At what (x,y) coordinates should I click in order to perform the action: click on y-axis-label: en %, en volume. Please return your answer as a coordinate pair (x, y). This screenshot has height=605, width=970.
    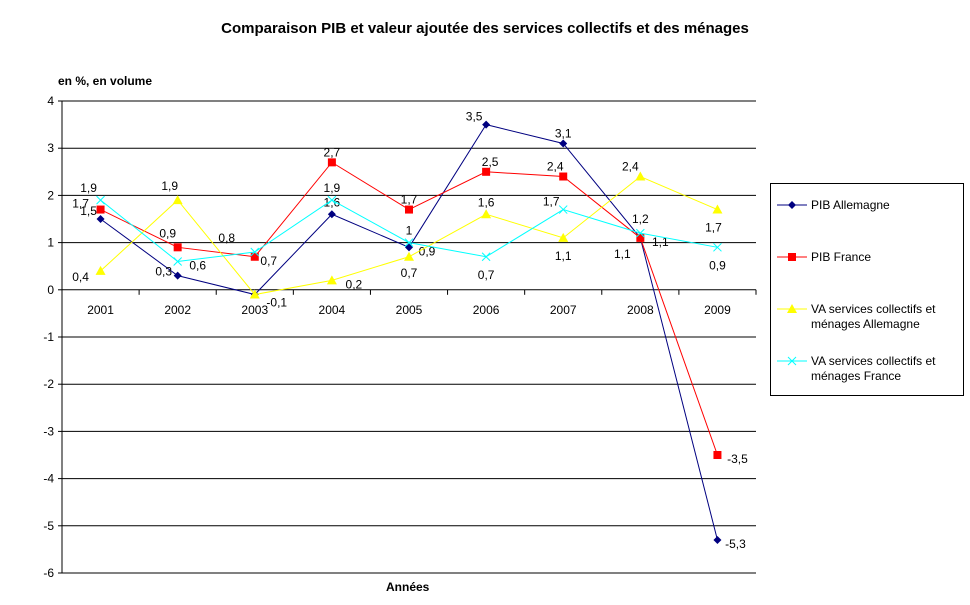
    Looking at the image, I should click on (105, 81).